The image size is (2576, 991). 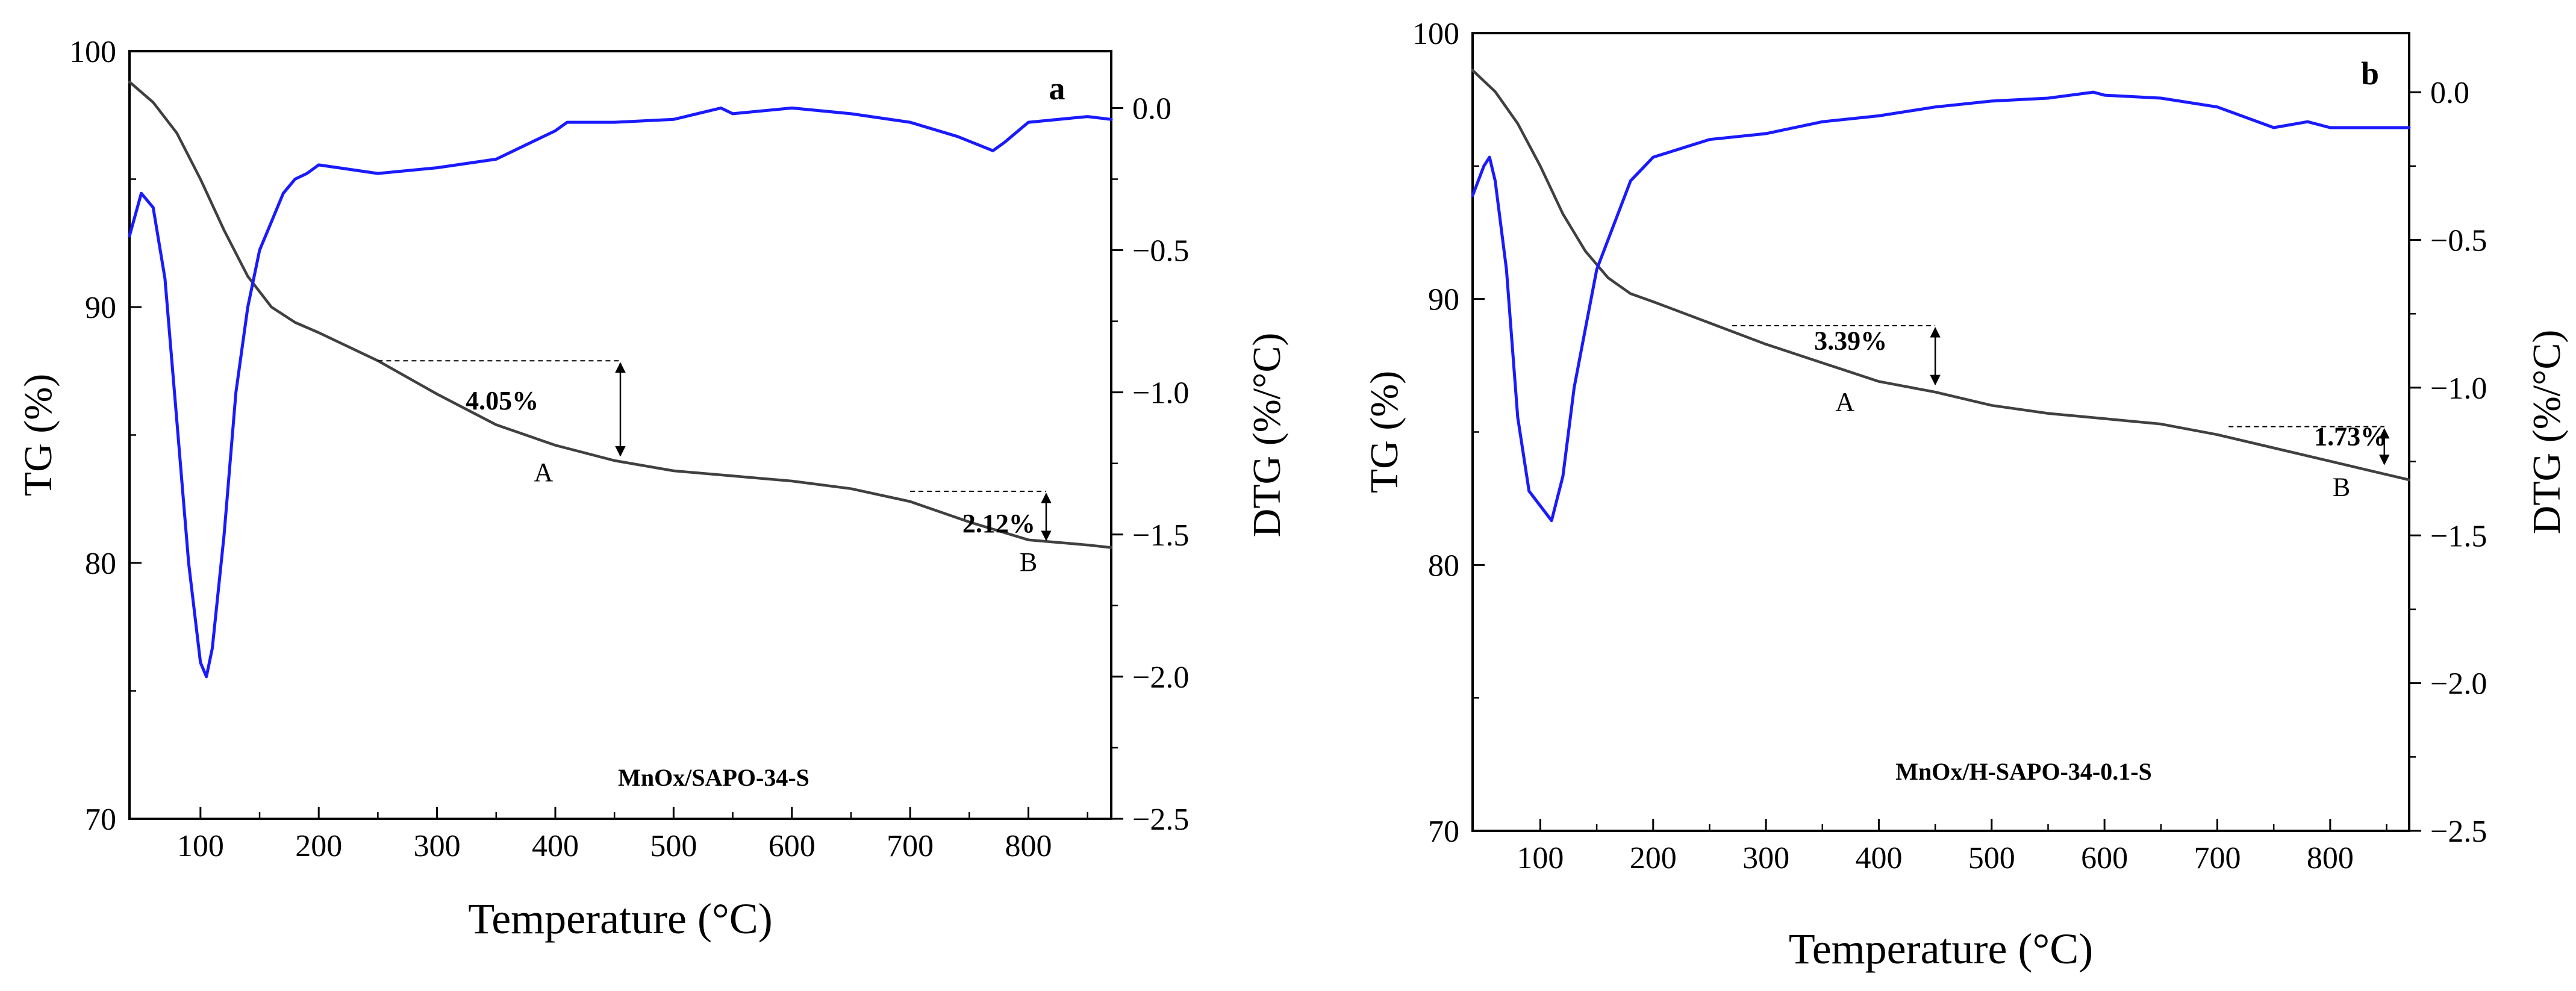 What do you see at coordinates (2023, 771) in the screenshot?
I see `sample-label: MnOx/H-SAPO-34-0.1-S` at bounding box center [2023, 771].